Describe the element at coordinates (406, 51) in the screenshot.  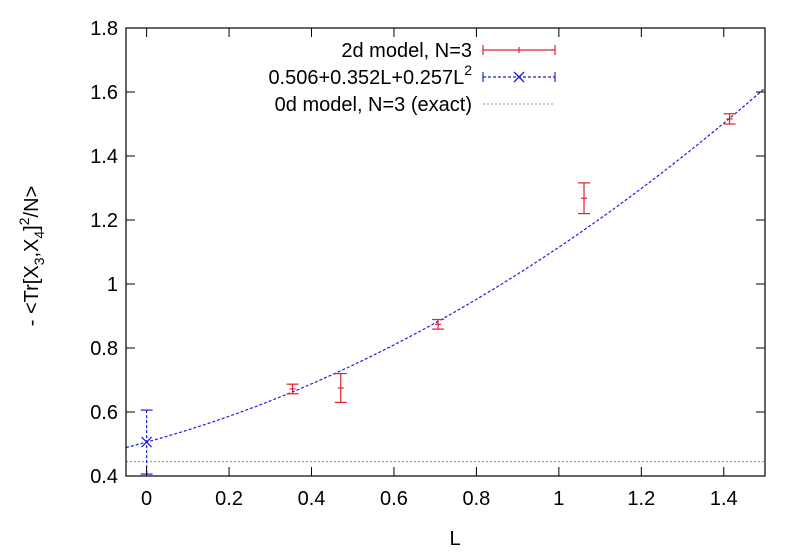
I see `legend-label-2d-model: 2d model, N=3` at that location.